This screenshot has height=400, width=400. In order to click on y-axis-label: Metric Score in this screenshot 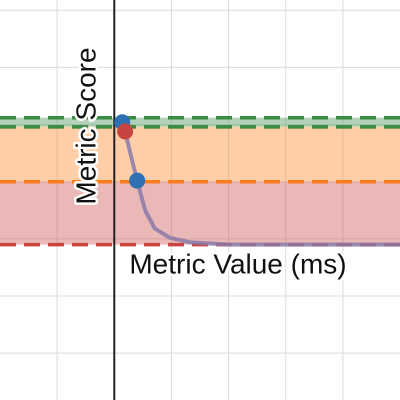, I will do `click(85, 125)`.